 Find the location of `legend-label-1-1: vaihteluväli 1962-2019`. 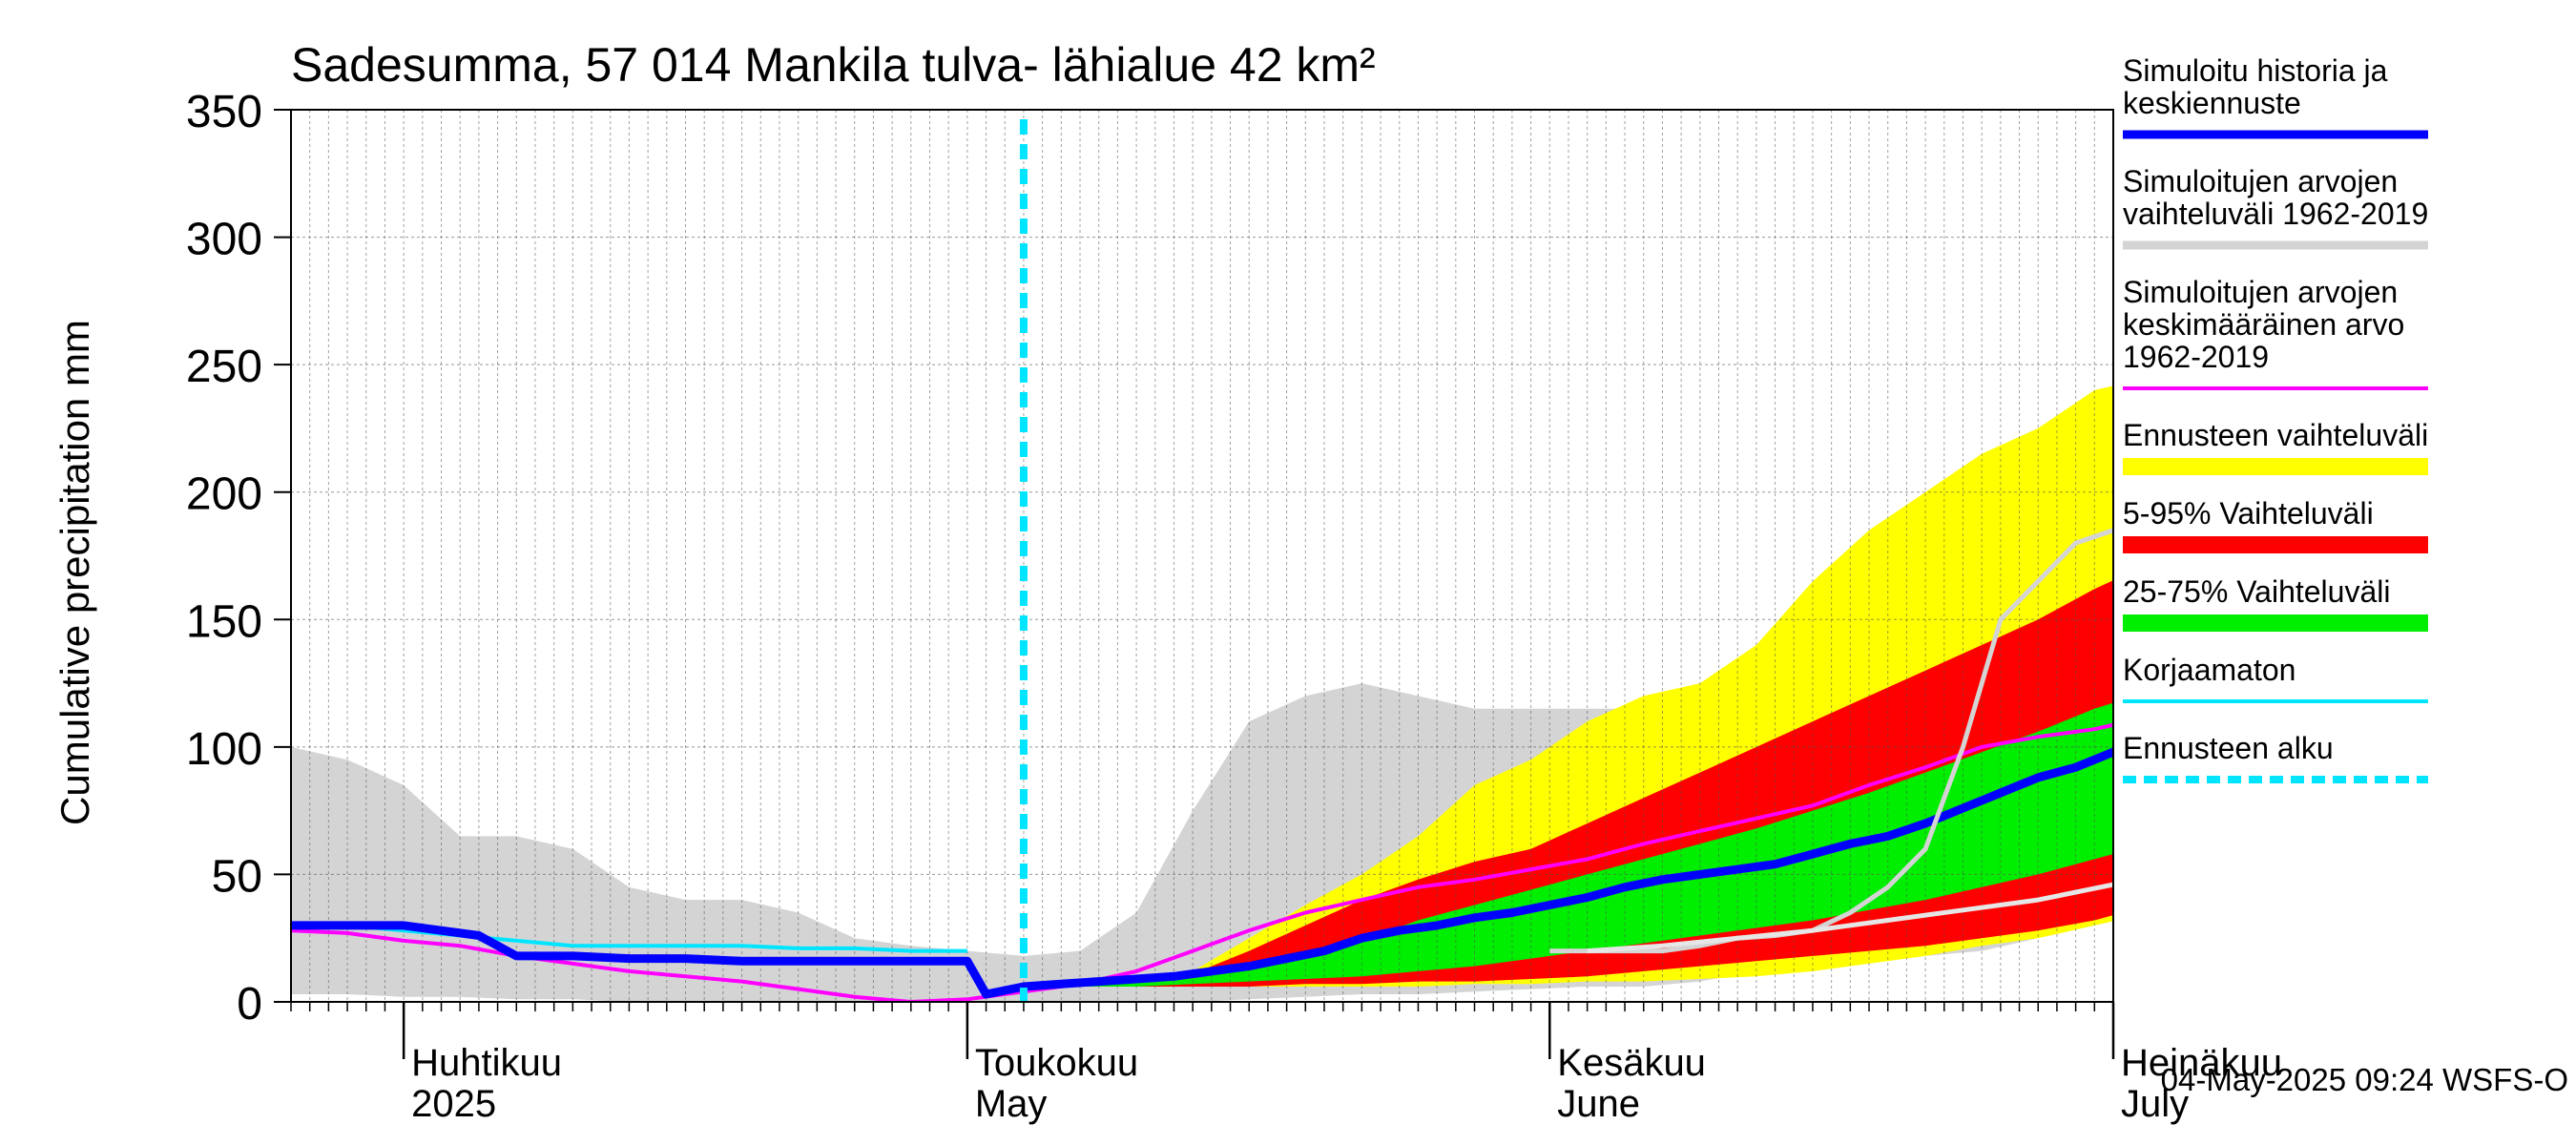

legend-label-1-1: vaihteluväli 1962-2019 is located at coordinates (2275, 214).